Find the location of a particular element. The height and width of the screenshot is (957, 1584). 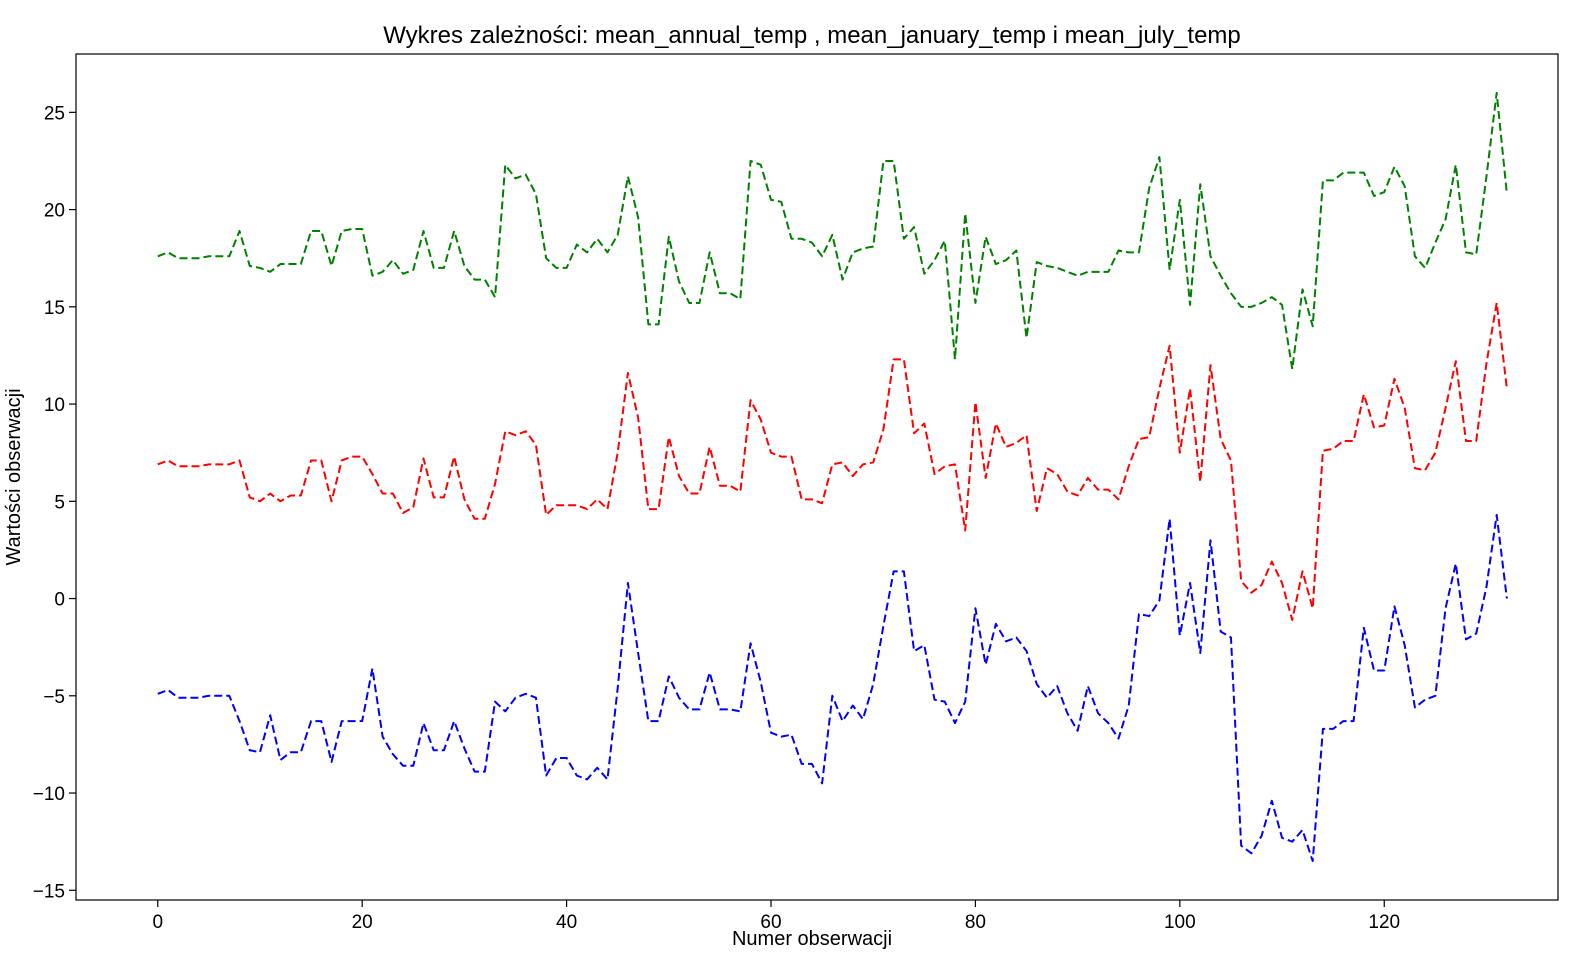

x-tick-label: 120 is located at coordinates (1384, 922).